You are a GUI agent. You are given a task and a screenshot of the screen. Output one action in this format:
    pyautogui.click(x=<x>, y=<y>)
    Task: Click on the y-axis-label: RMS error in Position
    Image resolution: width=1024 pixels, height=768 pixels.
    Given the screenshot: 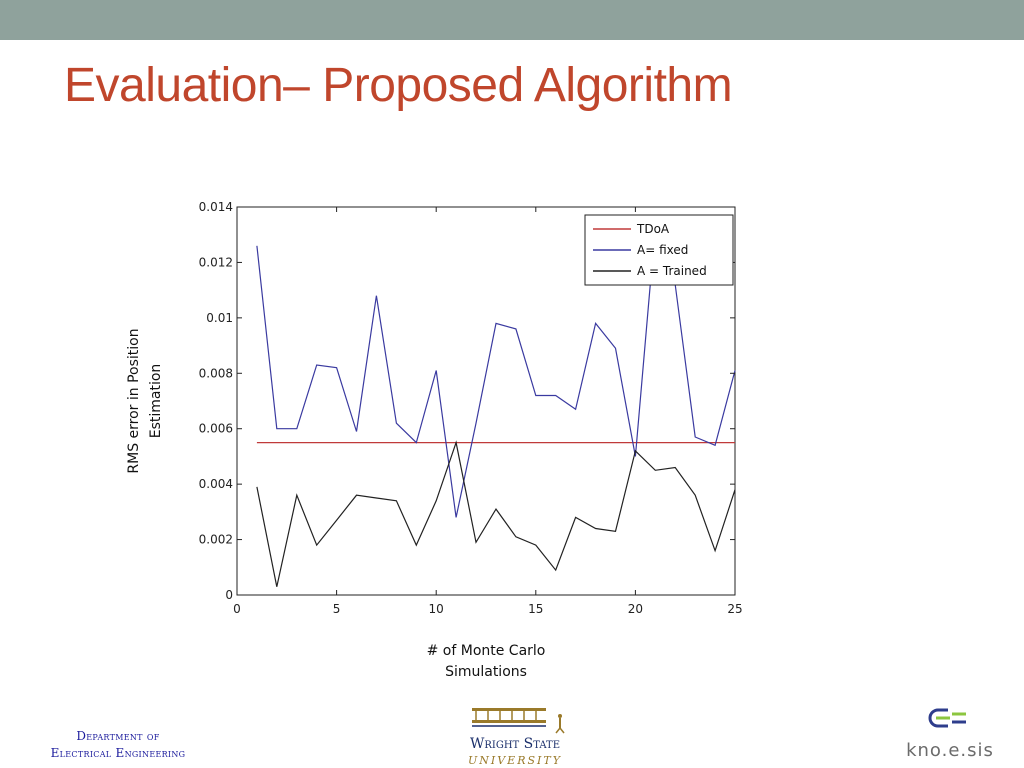 What is the action you would take?
    pyautogui.click(x=134, y=400)
    